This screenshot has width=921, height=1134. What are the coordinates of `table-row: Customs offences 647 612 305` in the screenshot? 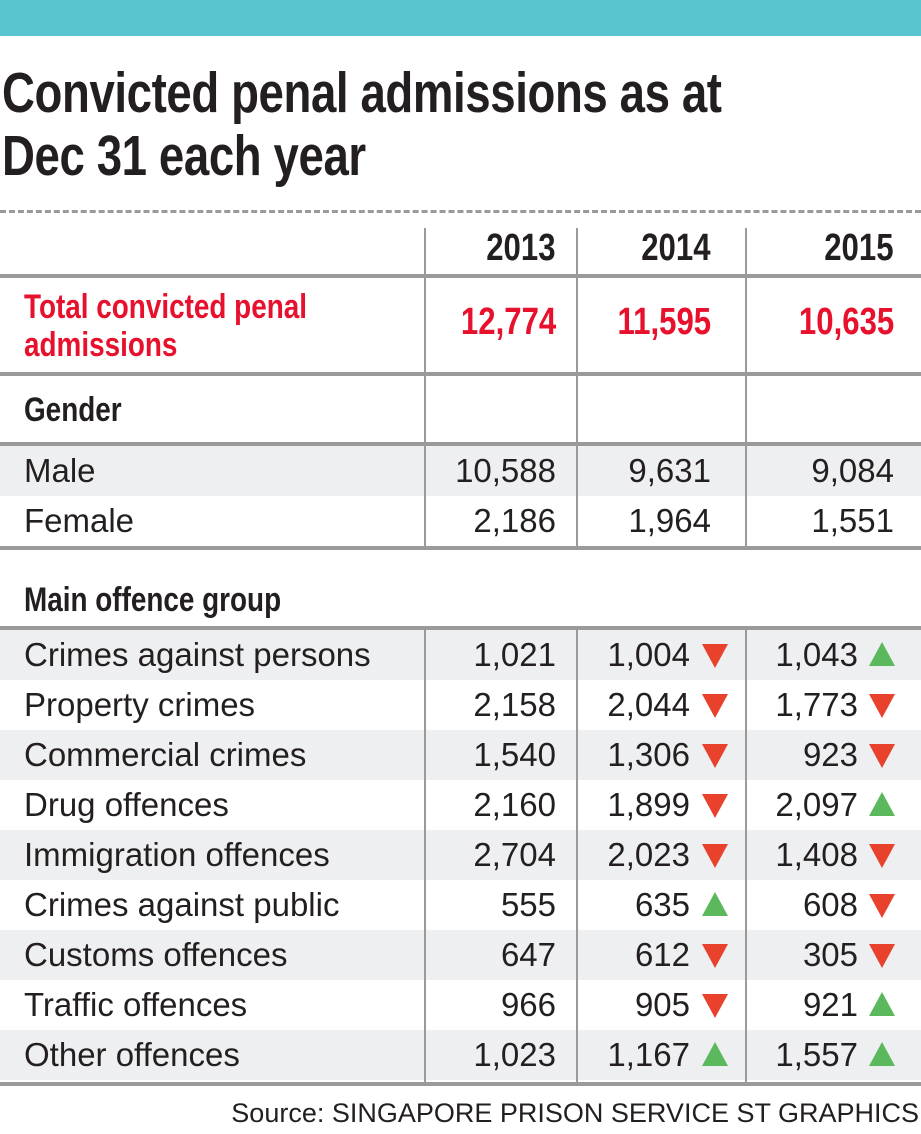 It's located at (460, 955).